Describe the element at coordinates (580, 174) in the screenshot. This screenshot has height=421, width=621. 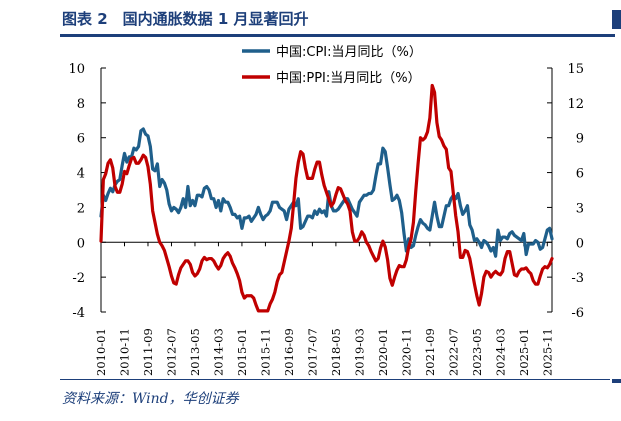
I see `right-tick-label: 6` at that location.